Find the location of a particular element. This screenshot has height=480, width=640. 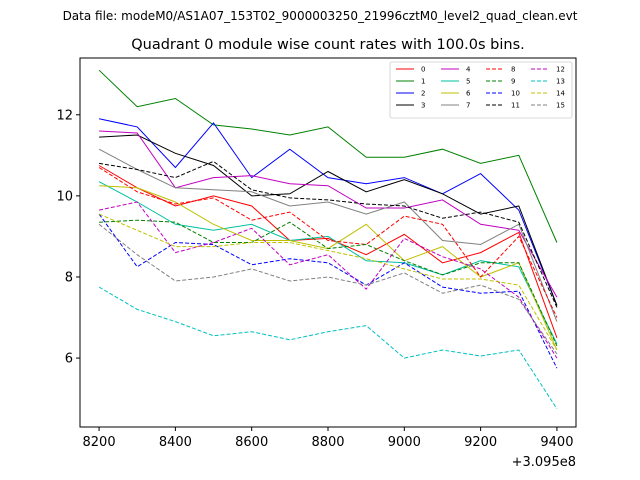

x-tick-label-8200: 8200 is located at coordinates (99, 442).